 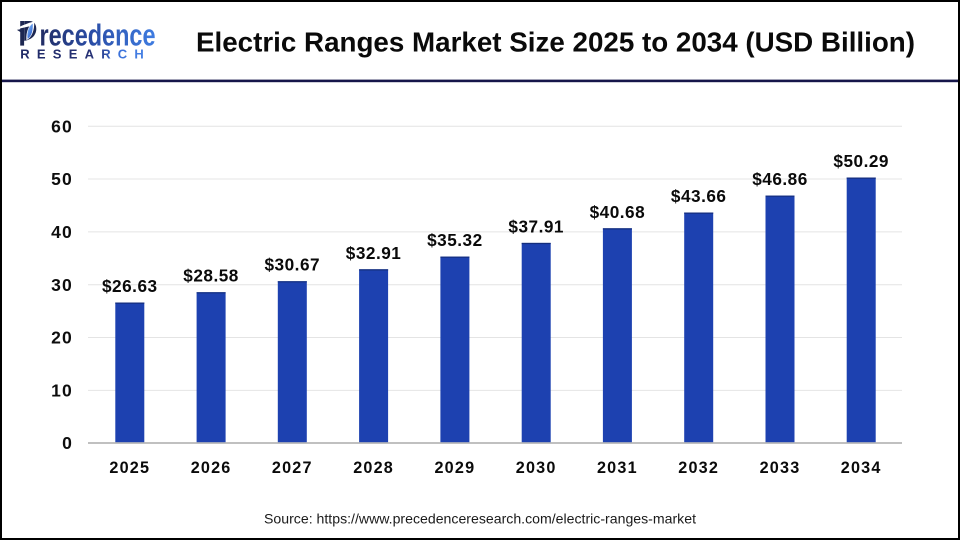 What do you see at coordinates (373, 468) in the screenshot?
I see `svg-text: 2028` at bounding box center [373, 468].